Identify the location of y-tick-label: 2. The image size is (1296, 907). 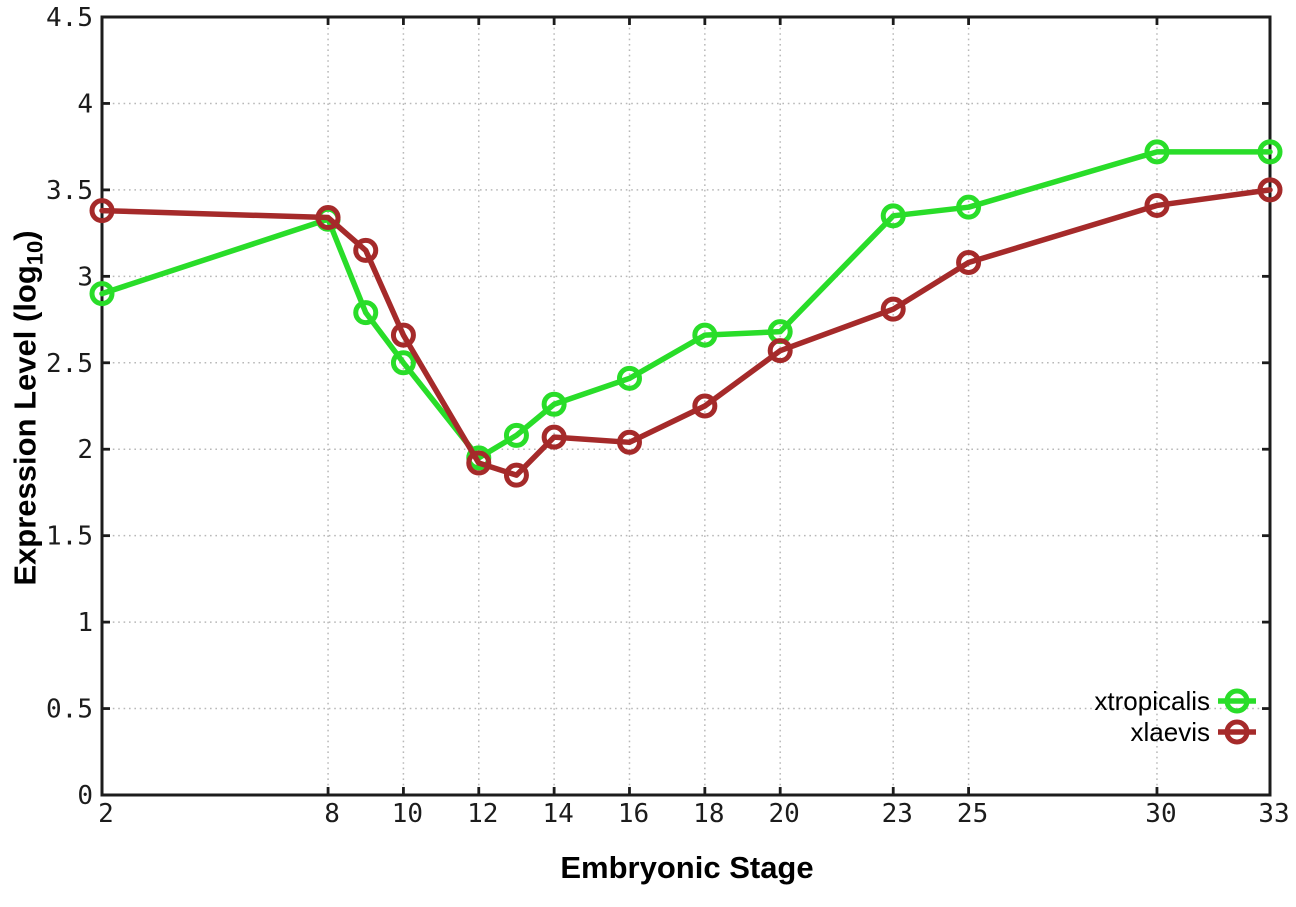
(85, 450).